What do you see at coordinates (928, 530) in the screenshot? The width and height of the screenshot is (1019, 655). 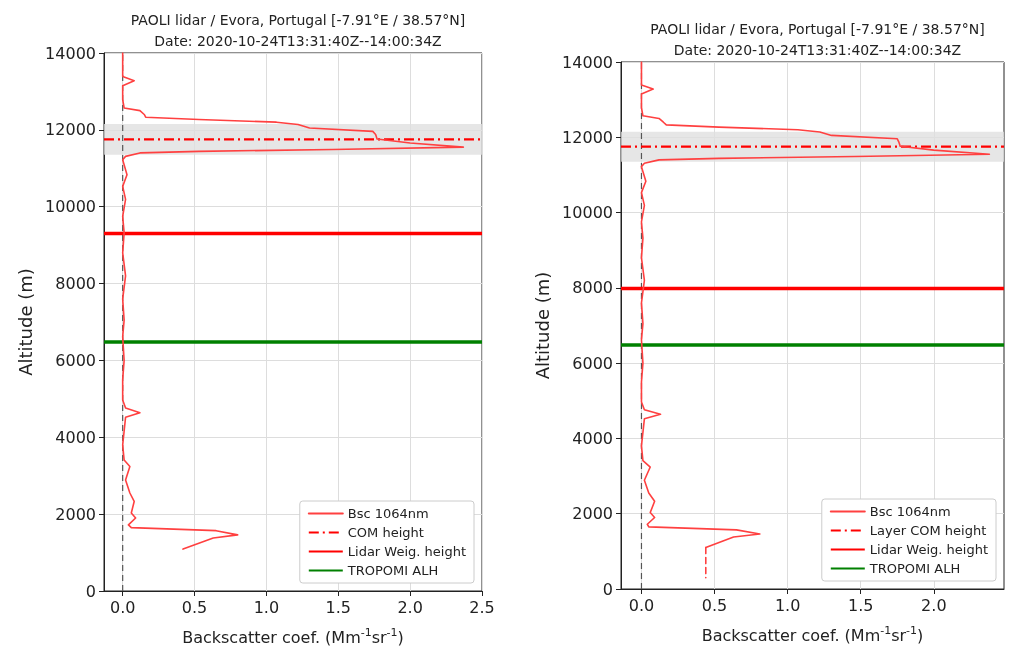 I see `legend-label: Layer COM height` at bounding box center [928, 530].